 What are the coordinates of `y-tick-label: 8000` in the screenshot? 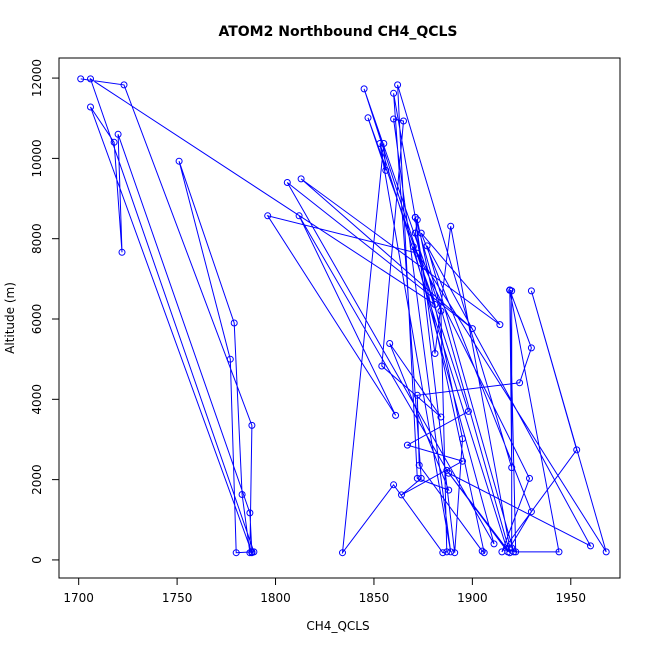 It's located at (37, 238).